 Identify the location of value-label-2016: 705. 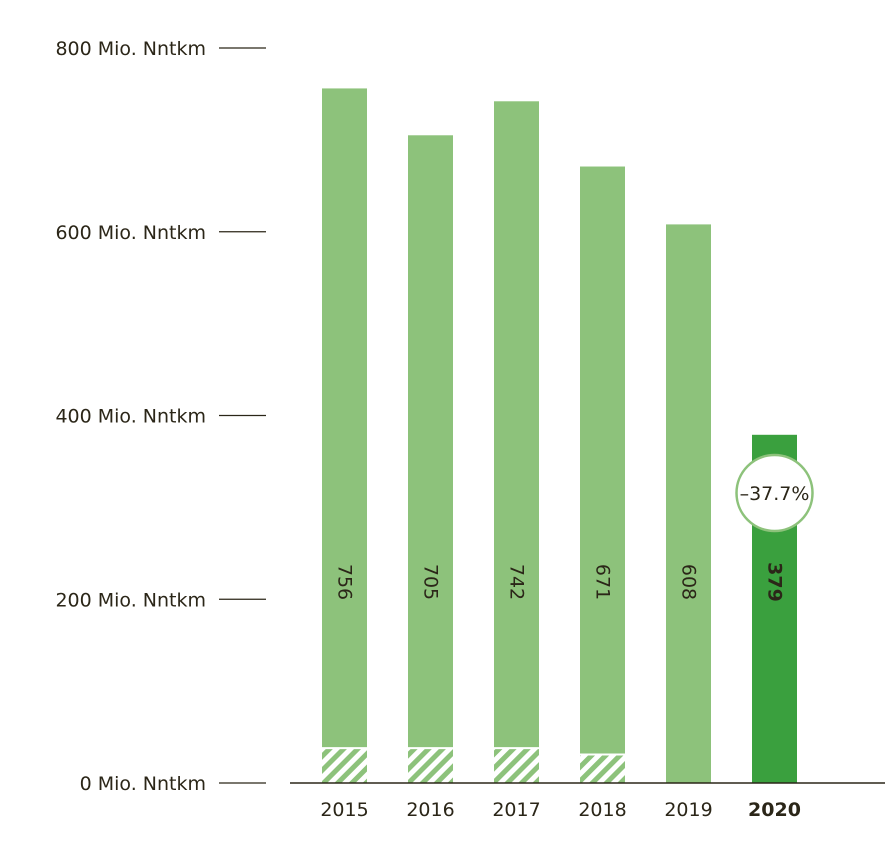
(431, 582).